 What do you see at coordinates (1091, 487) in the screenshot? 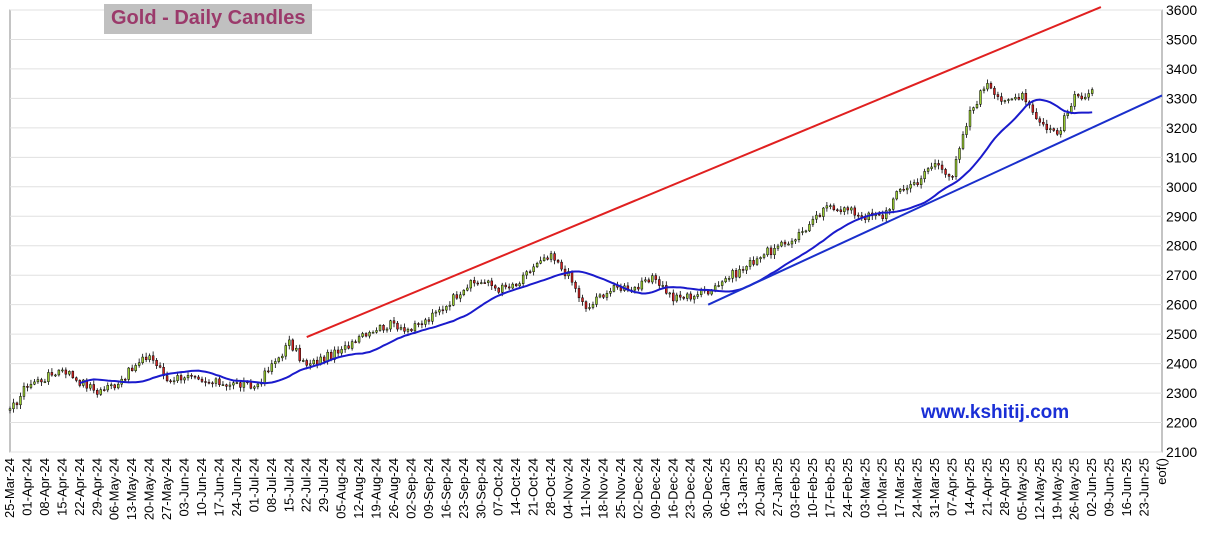
I see `x-tick-label: 02-Jun-25` at bounding box center [1091, 487].